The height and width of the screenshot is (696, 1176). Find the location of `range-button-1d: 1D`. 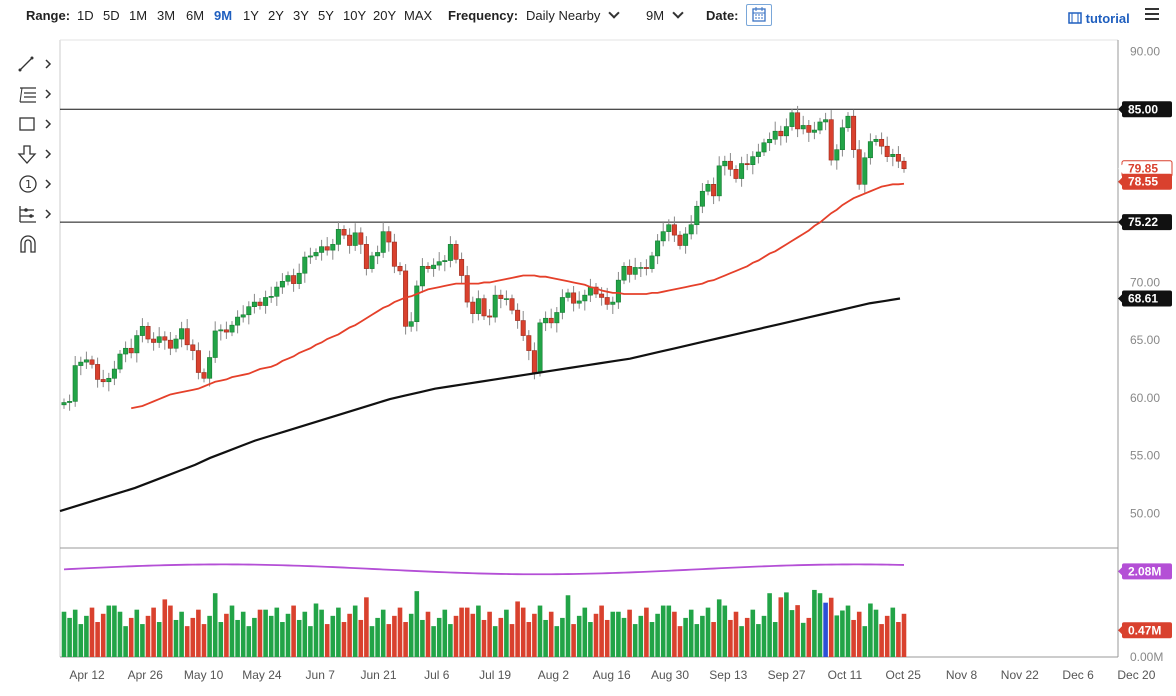

range-button-1d: 1D is located at coordinates (85, 15).